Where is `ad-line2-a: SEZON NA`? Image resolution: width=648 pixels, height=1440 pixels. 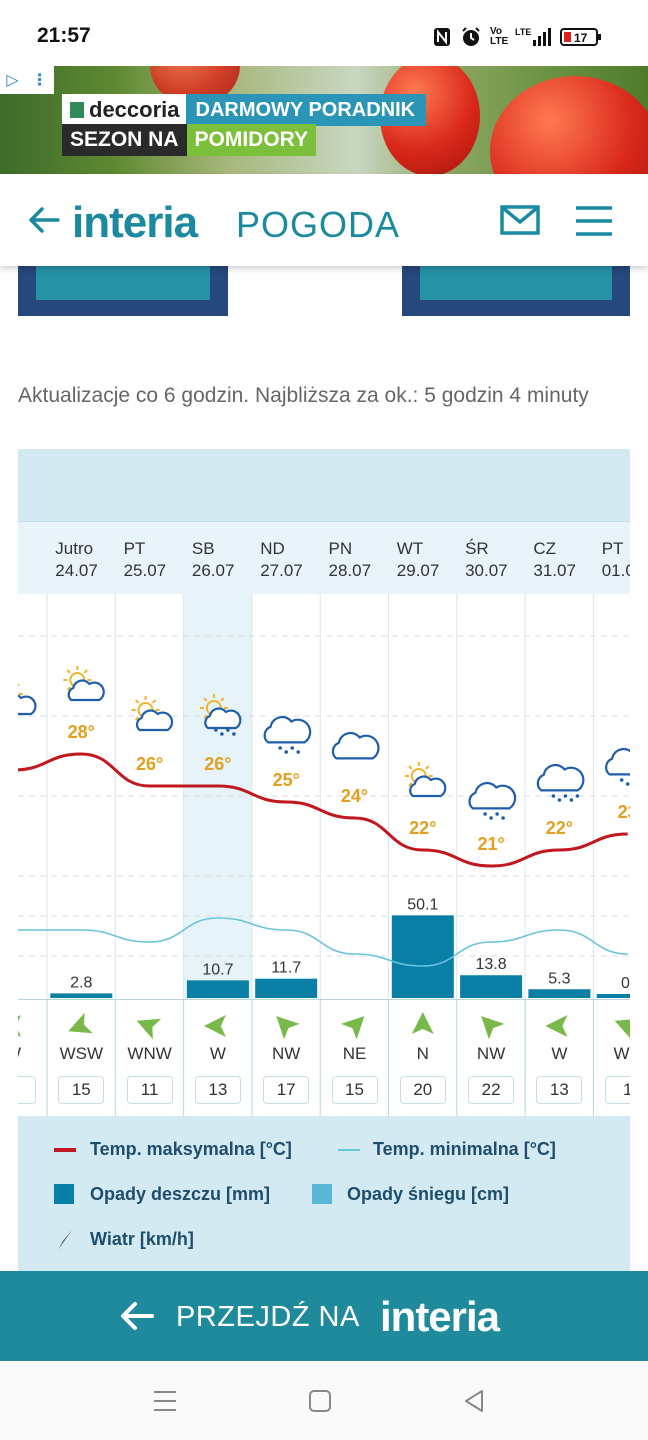
ad-line2-a: SEZON NA is located at coordinates (124, 140).